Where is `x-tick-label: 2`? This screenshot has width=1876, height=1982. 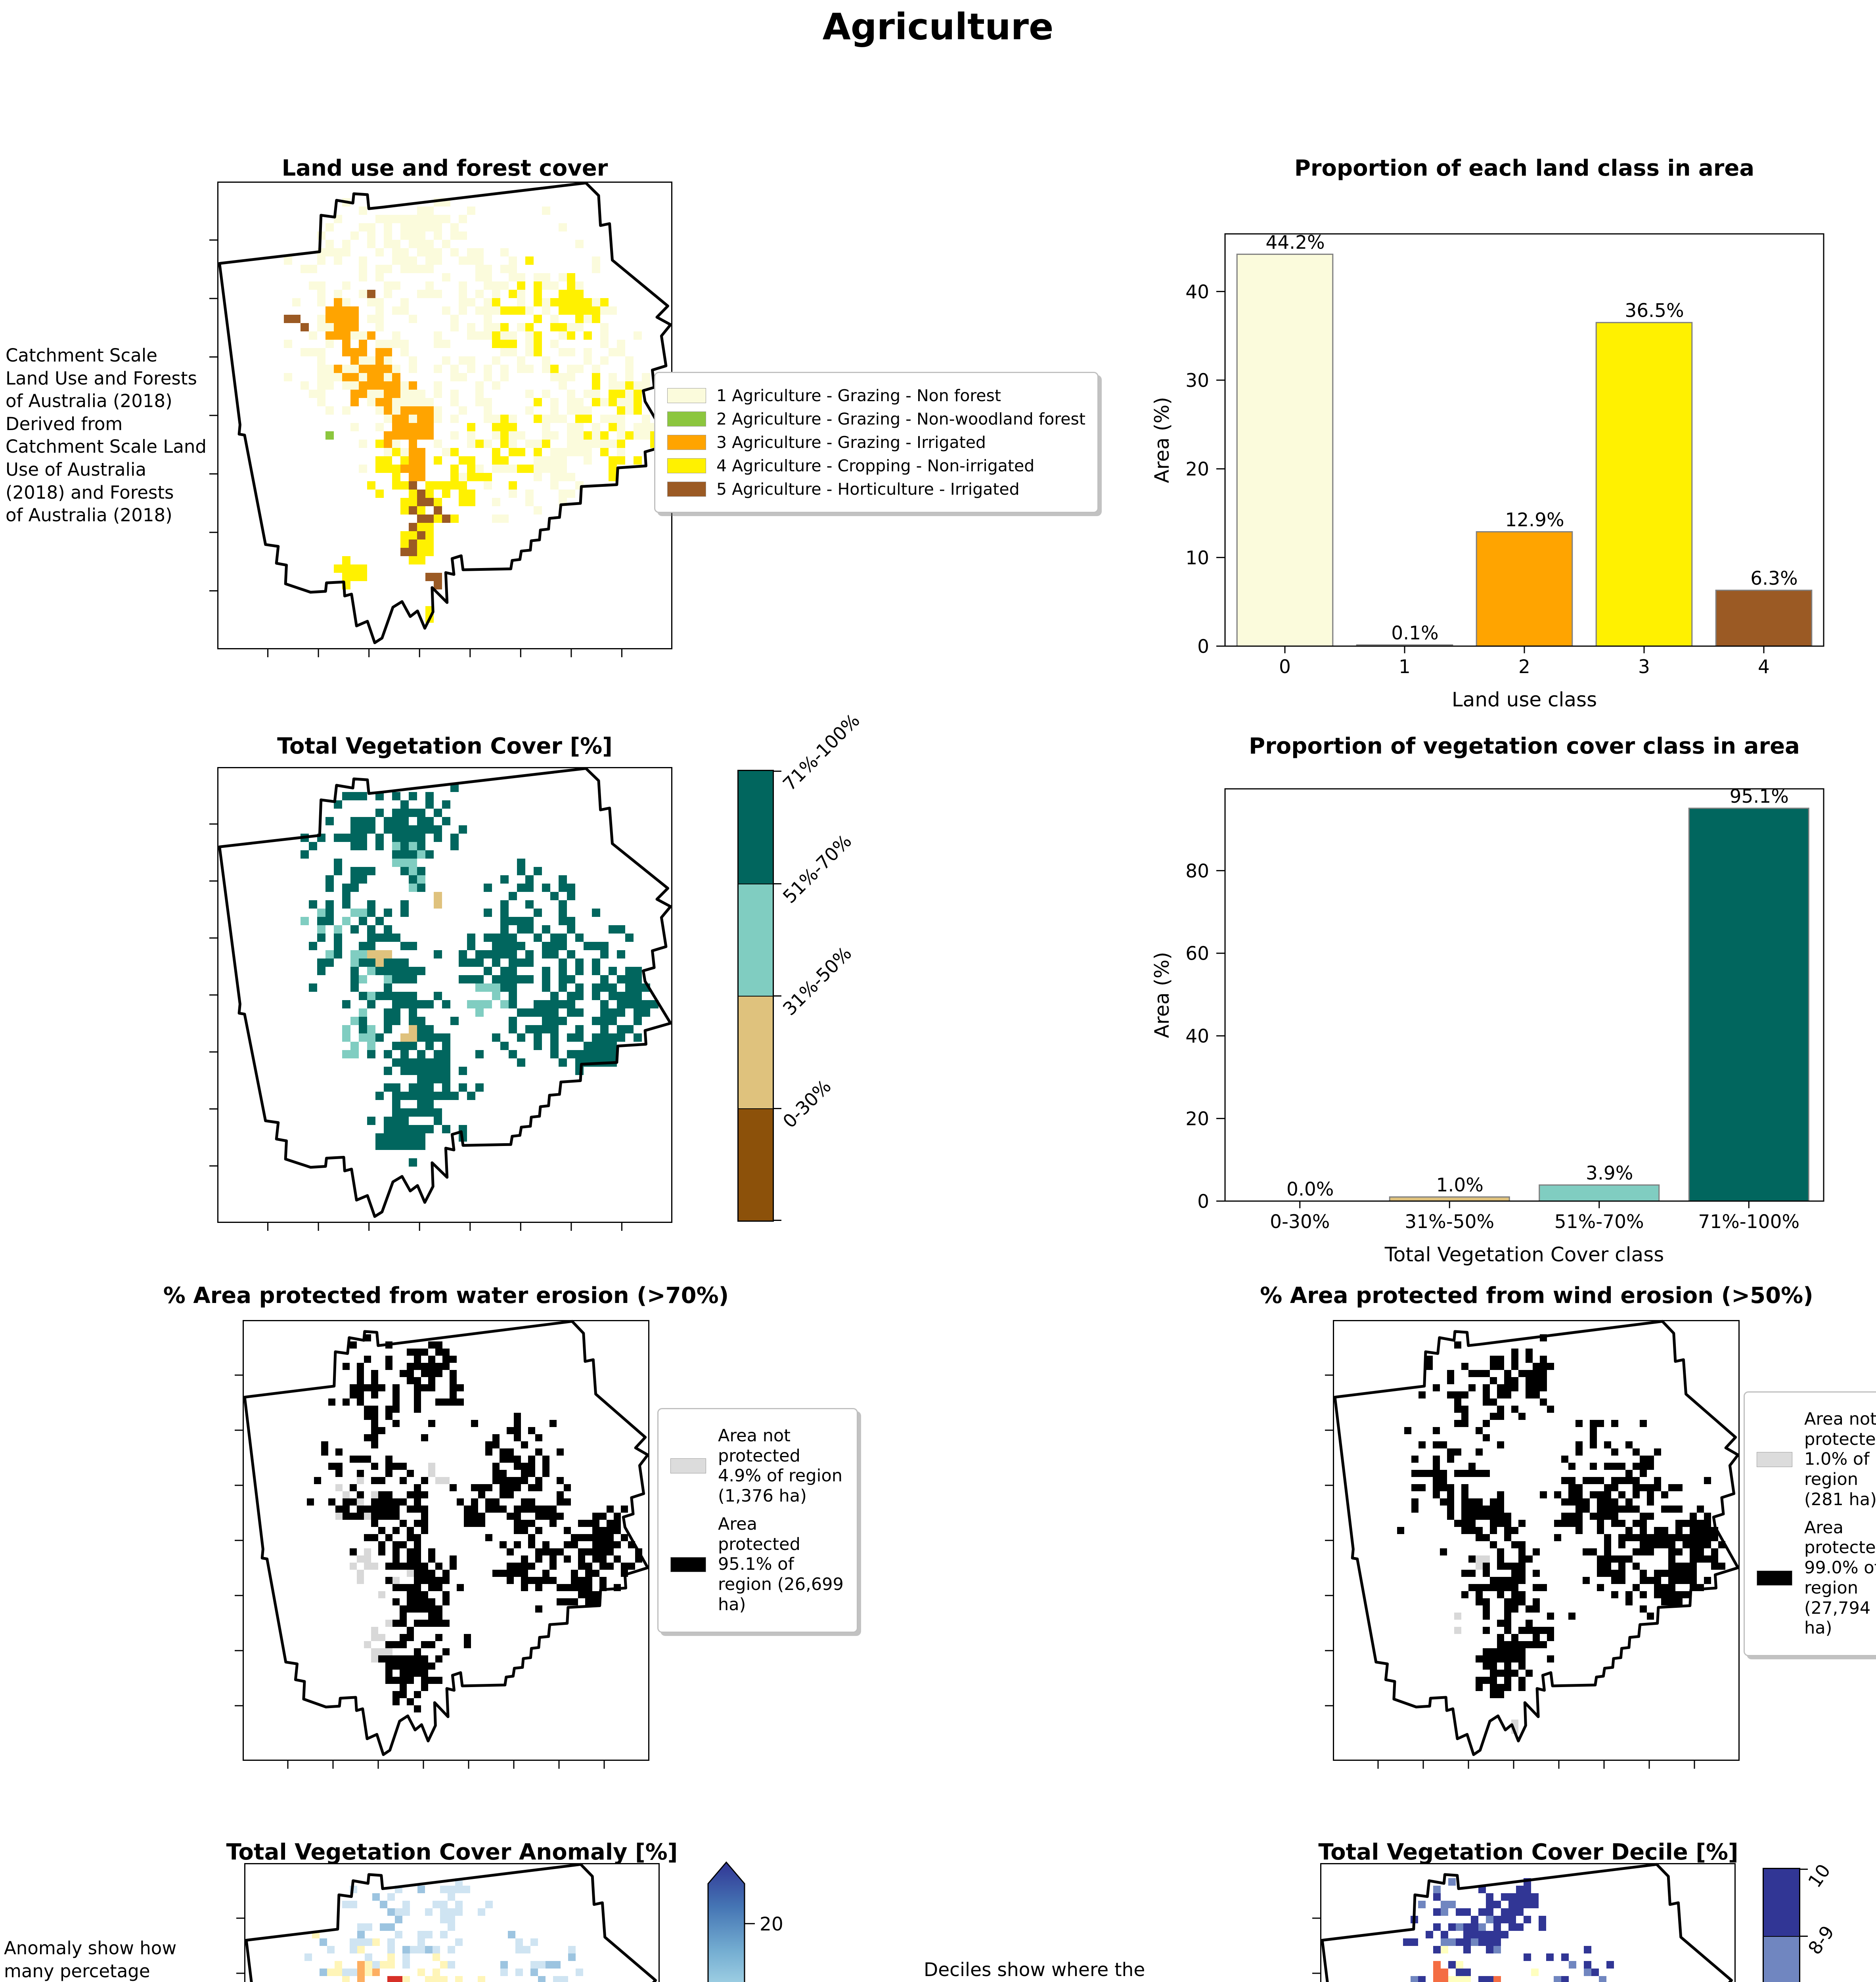 x-tick-label: 2 is located at coordinates (1524, 667).